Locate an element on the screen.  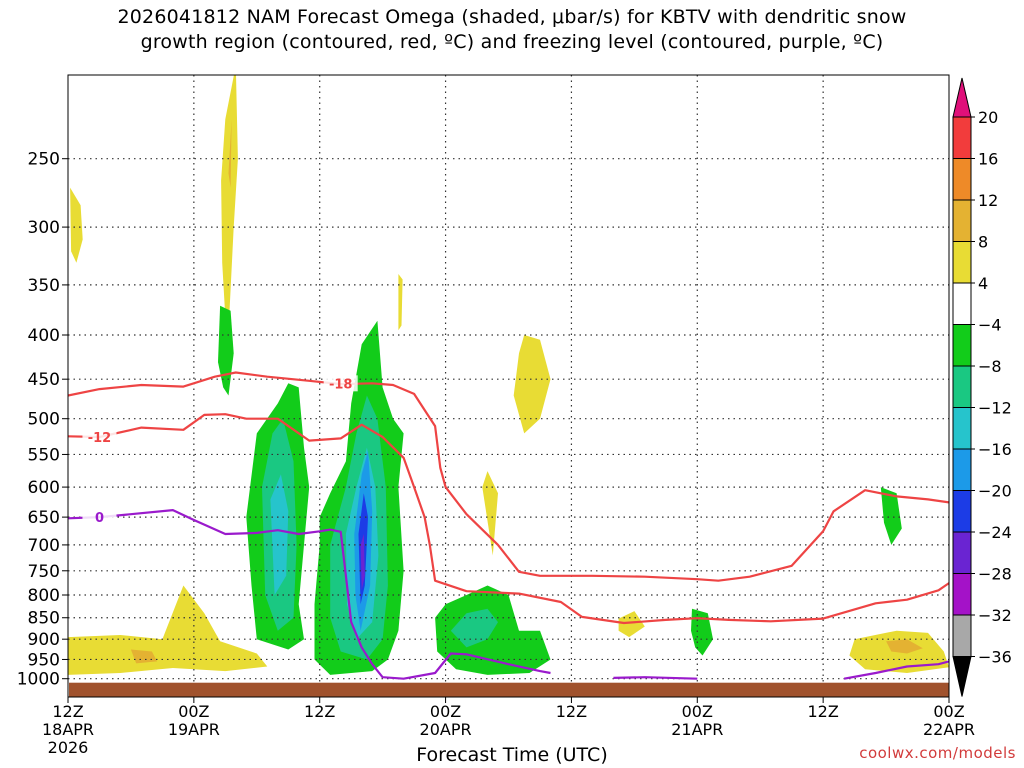
y-tick-label-350: 350 is located at coordinates (44, 286).